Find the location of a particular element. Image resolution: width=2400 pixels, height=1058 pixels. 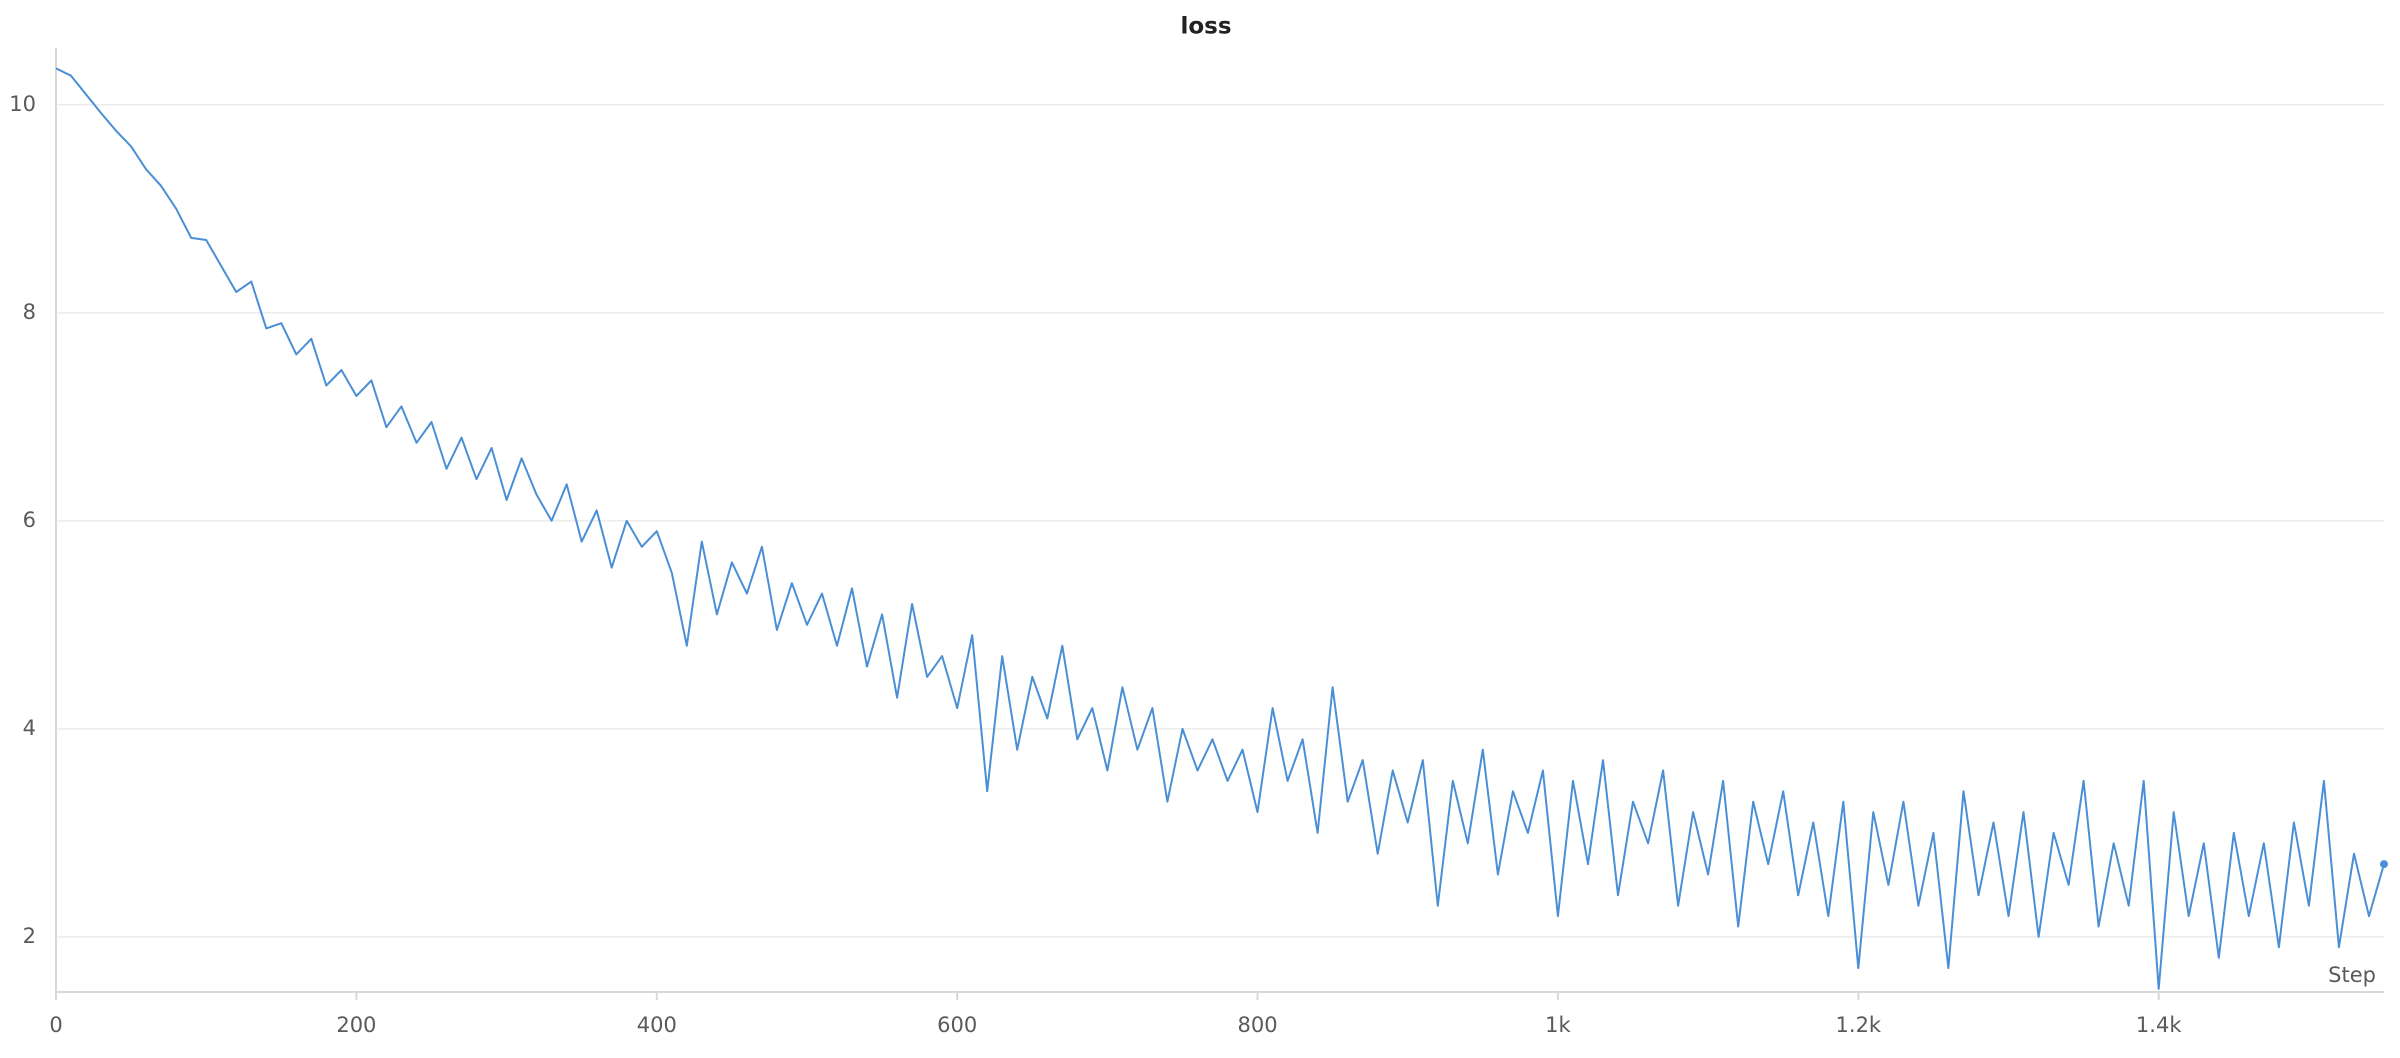

y-tick-label: 6 is located at coordinates (29, 520).